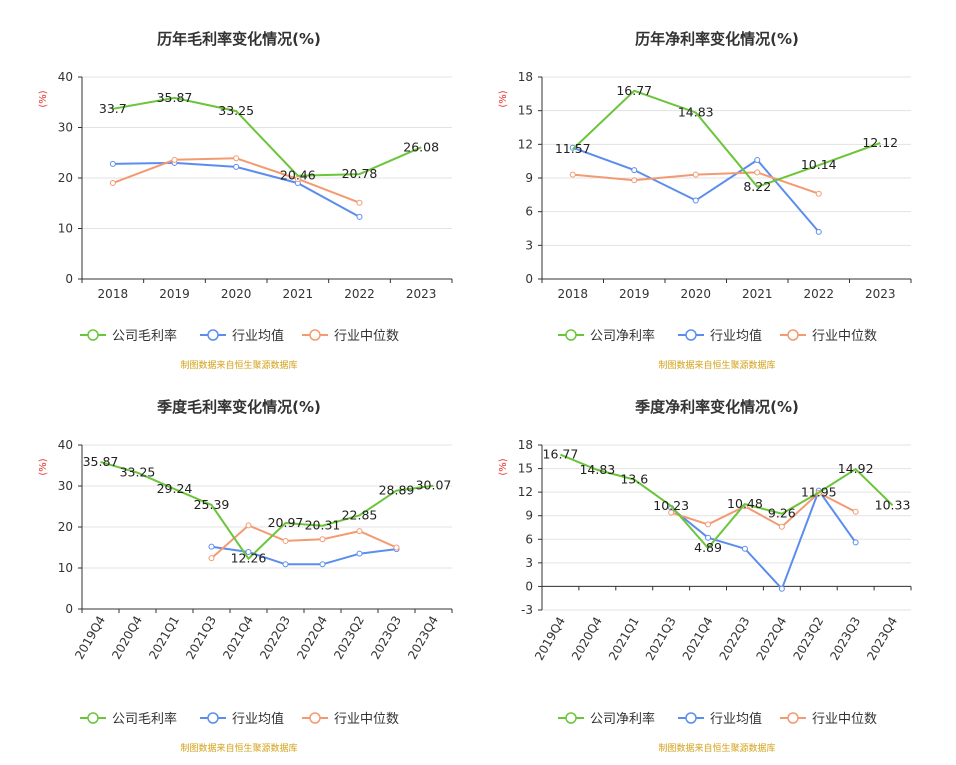 The image size is (956, 765). Describe the element at coordinates (239, 39) in the screenshot. I see `chart-title: 历年毛利率变化情况(%)` at that location.